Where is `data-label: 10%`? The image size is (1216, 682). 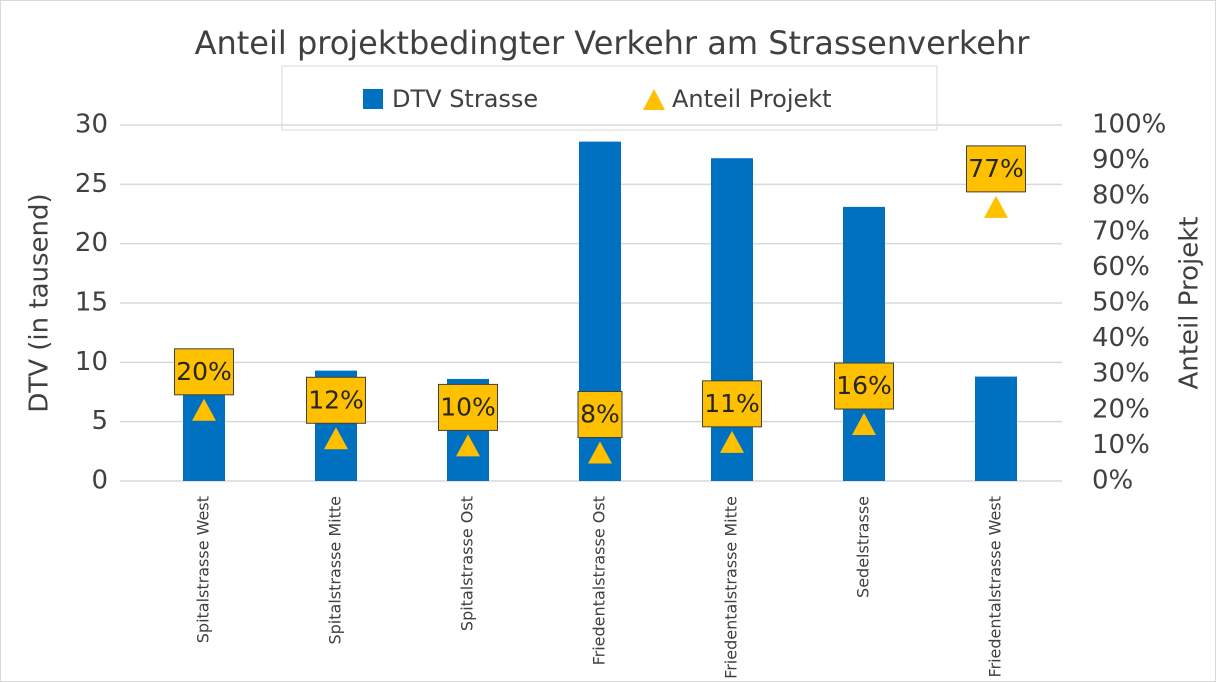 data-label: 10% is located at coordinates (468, 406).